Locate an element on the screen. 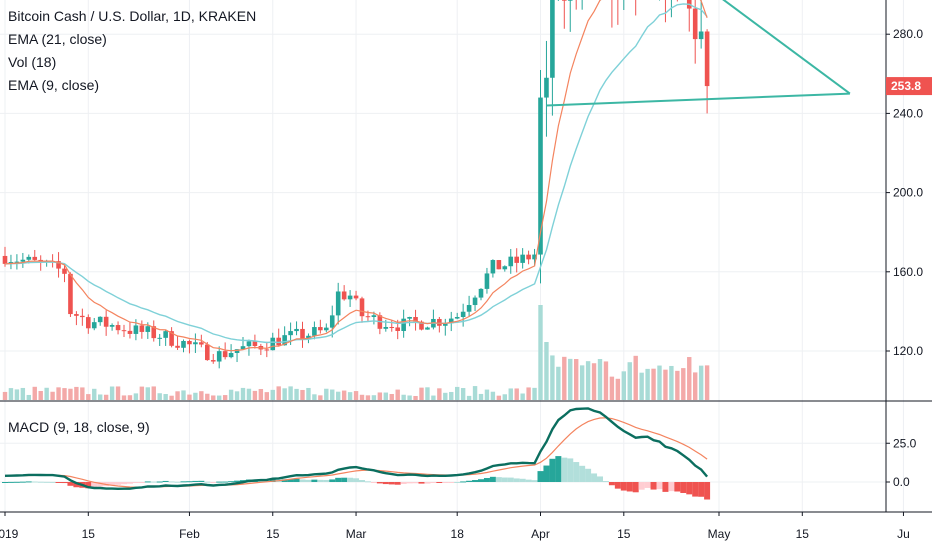  legend-ema21: EMA (21, close) is located at coordinates (57, 39).